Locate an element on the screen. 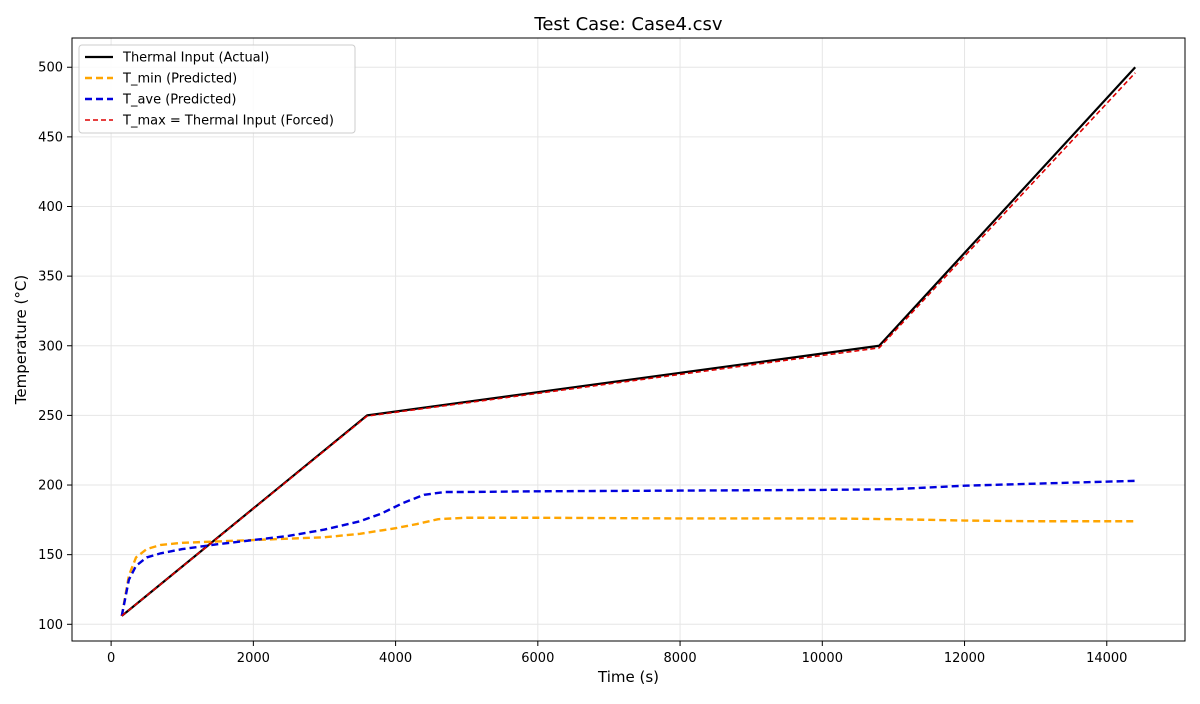  legend-box is located at coordinates (217, 89).